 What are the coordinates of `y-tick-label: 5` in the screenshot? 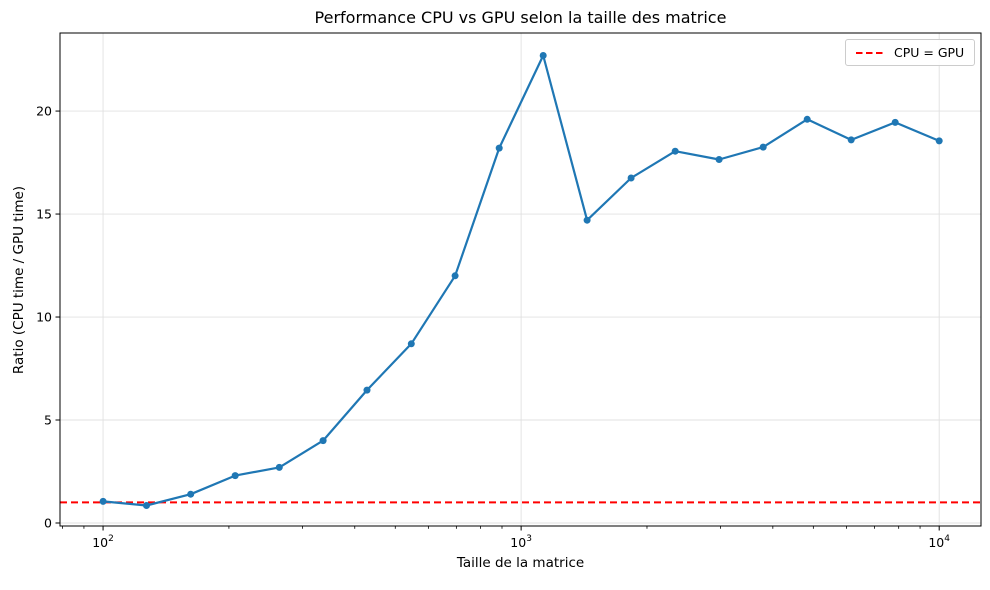 It's located at (48, 420).